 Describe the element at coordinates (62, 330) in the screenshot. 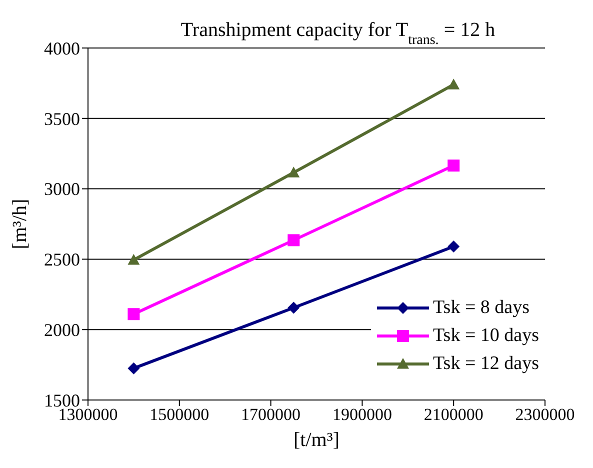

I see `y-tick-label: 2000` at that location.